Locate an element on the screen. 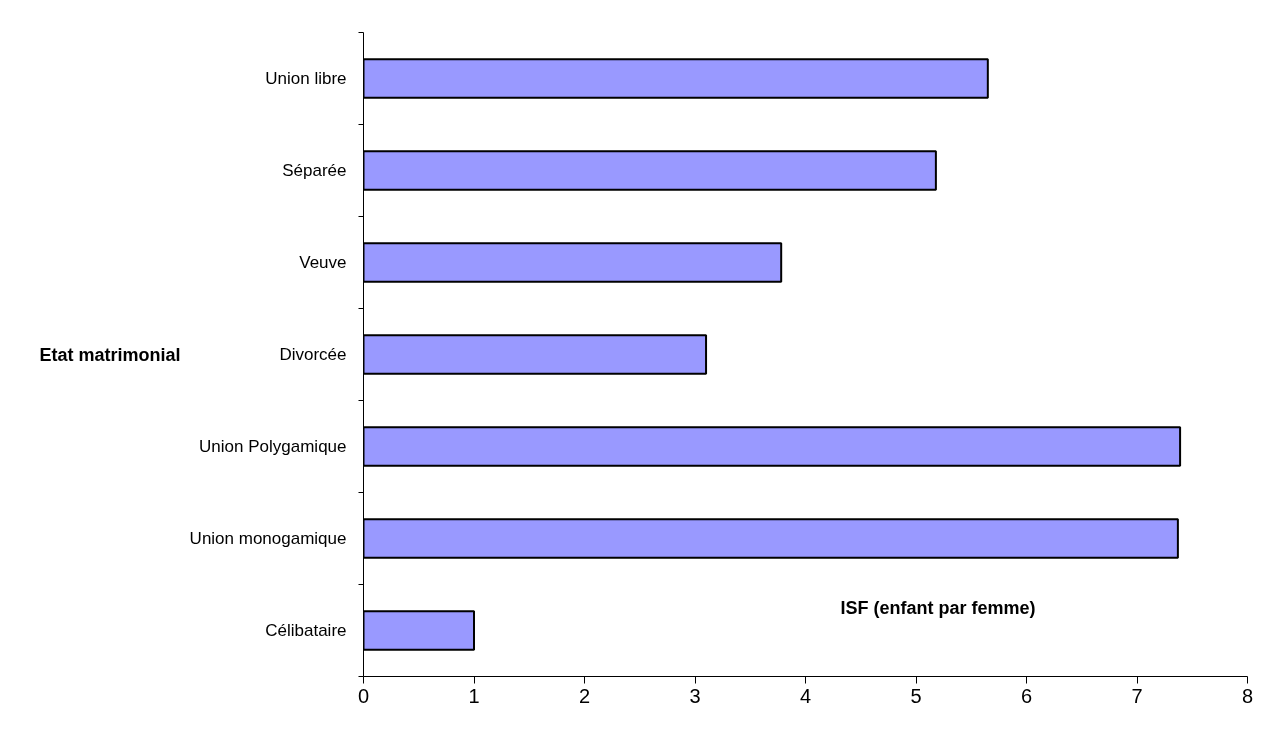 This screenshot has height=737, width=1272. y-tick-label: Séparée is located at coordinates (314, 170).